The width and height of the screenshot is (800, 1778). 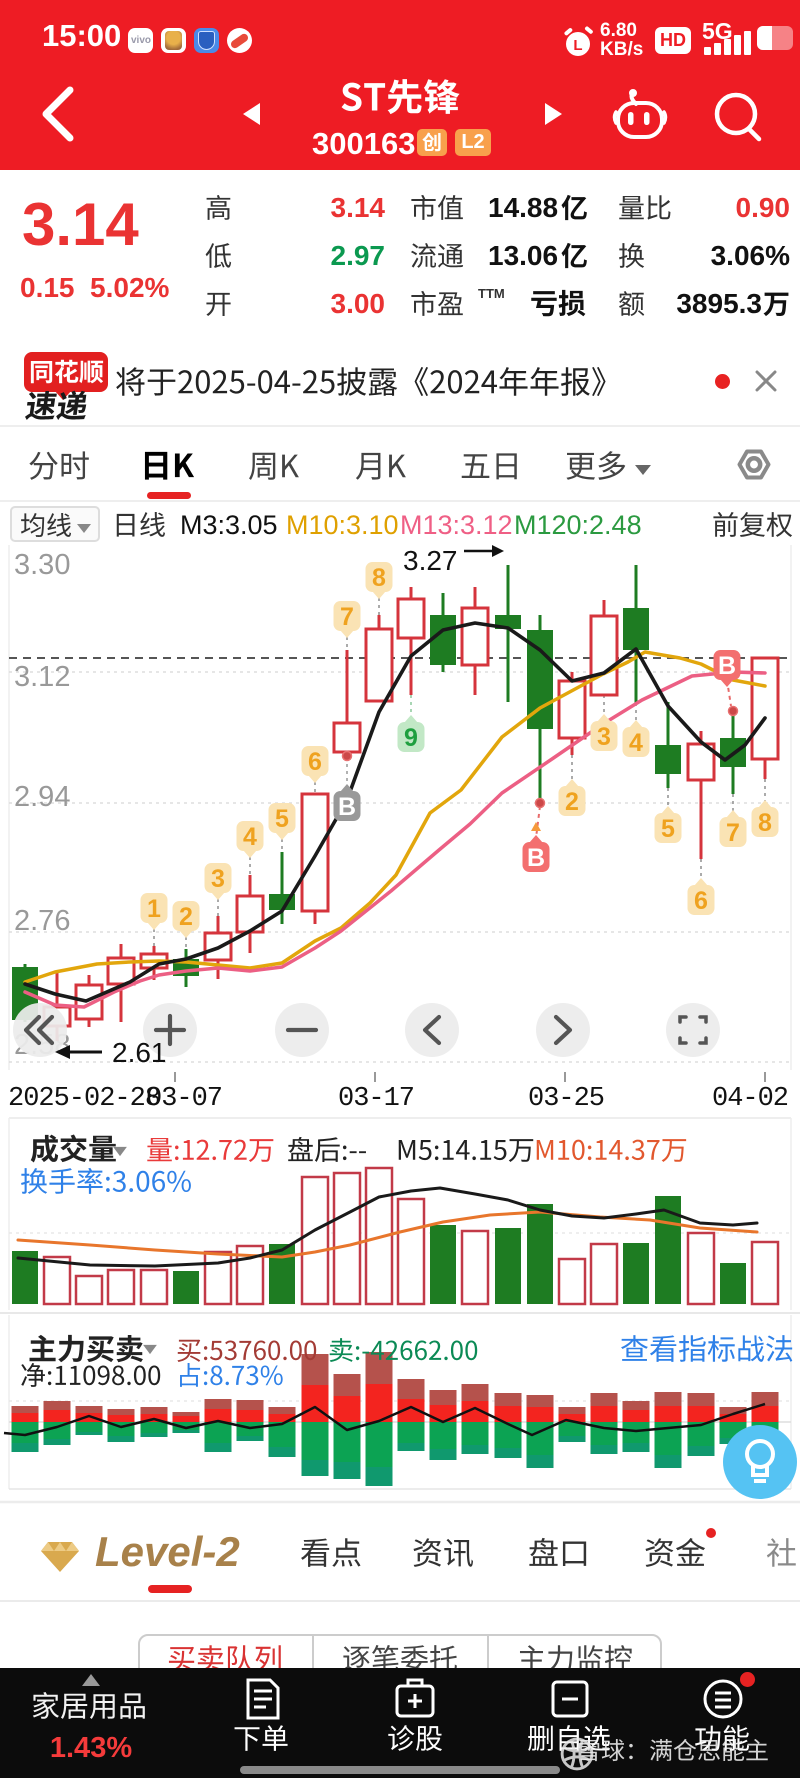 What do you see at coordinates (750, 1099) in the screenshot?
I see `svg-text: 04-02` at bounding box center [750, 1099].